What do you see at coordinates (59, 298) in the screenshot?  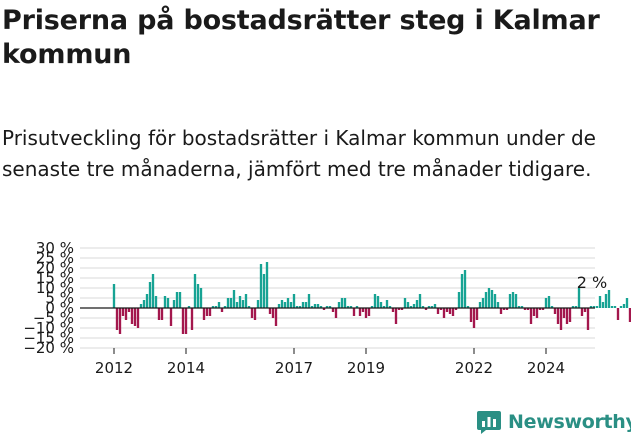 I see `y-tick-label: 5 %` at bounding box center [59, 298].